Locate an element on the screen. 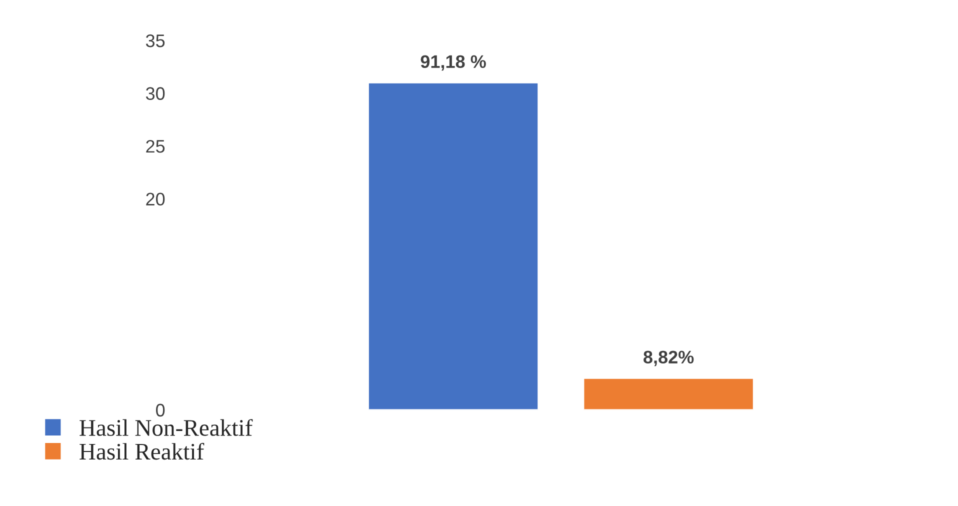 This screenshot has width=958, height=506. y-tick-label: 25 is located at coordinates (155, 146).